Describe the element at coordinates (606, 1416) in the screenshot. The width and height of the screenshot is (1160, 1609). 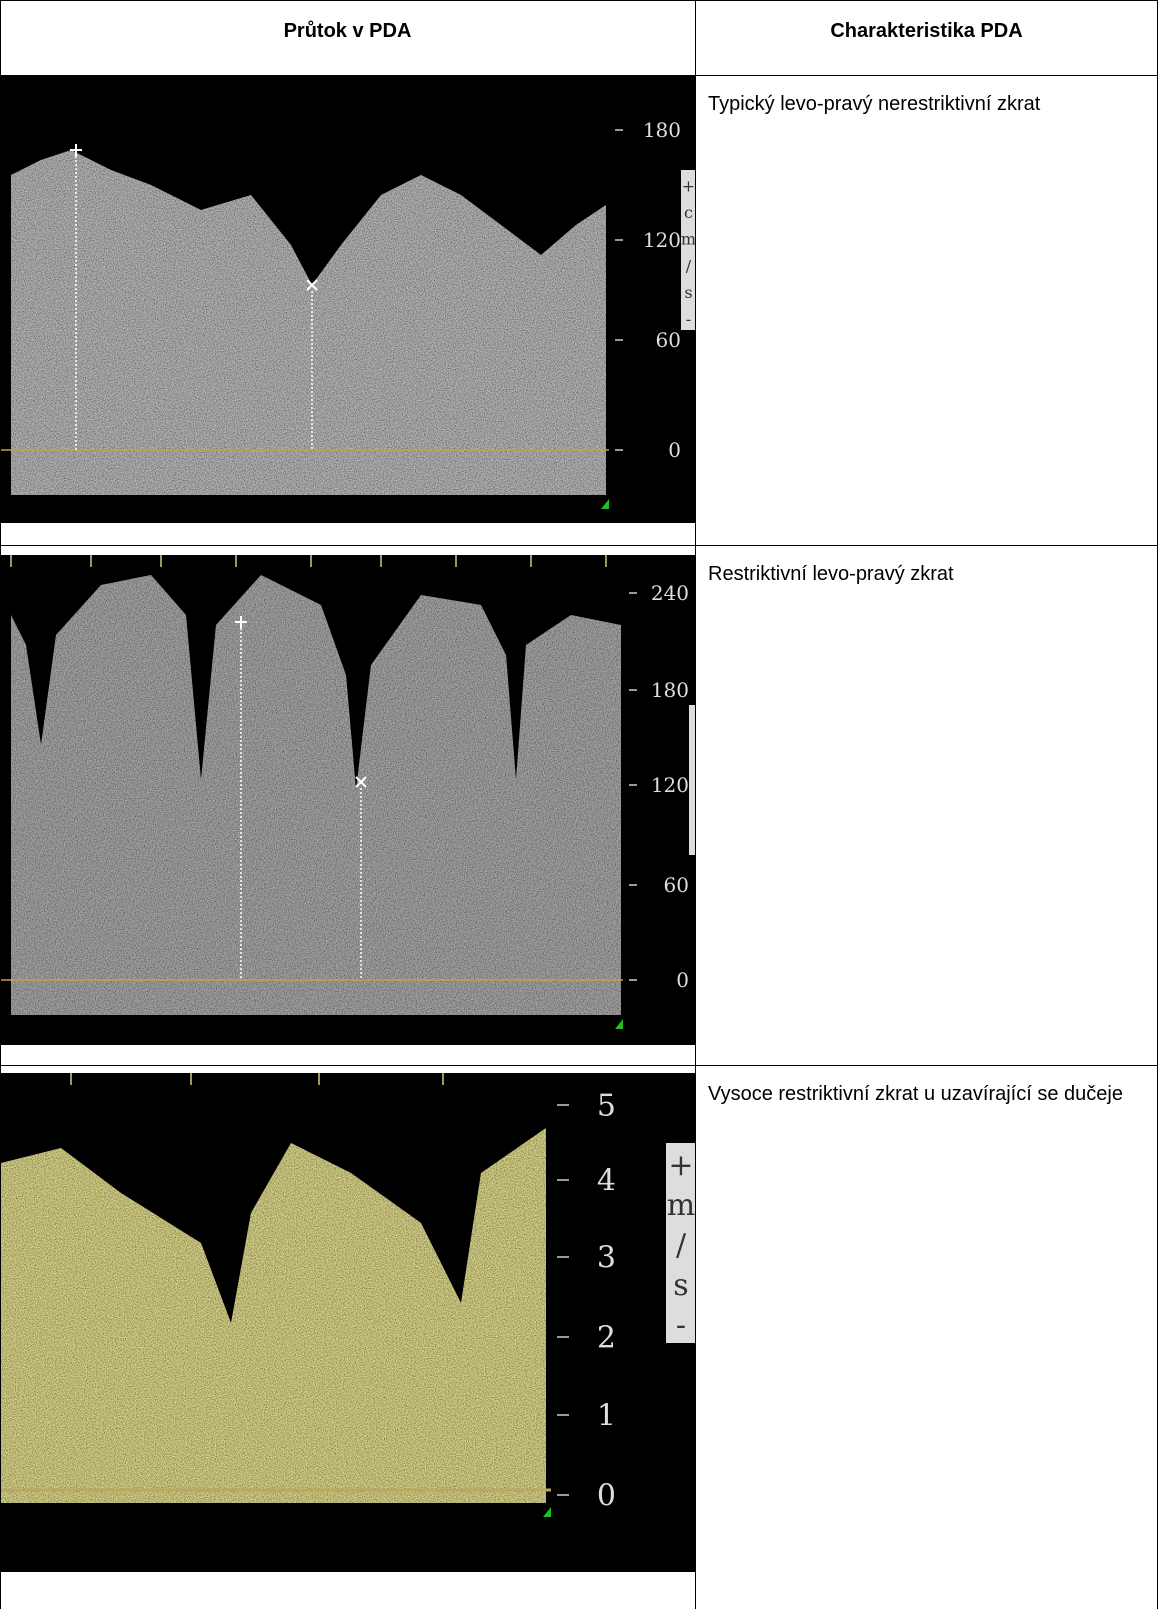
I see `scale-label: 1` at that location.